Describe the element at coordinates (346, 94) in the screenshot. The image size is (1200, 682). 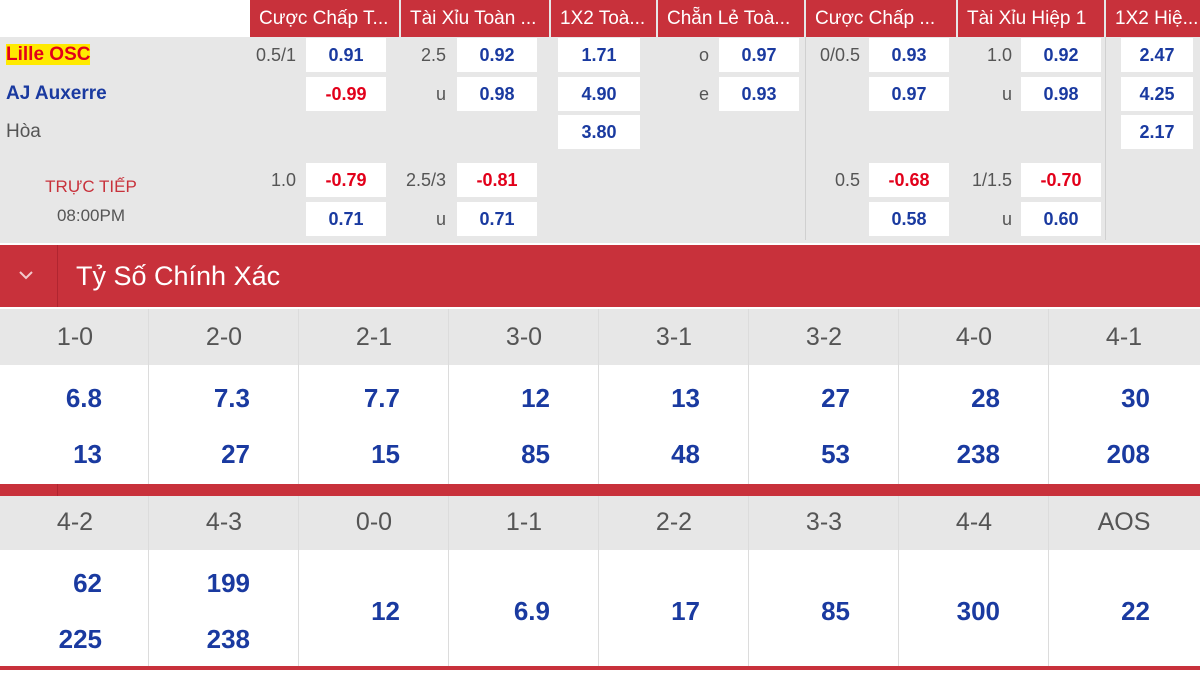
I see `handicap-away-odds: -0.99` at that location.